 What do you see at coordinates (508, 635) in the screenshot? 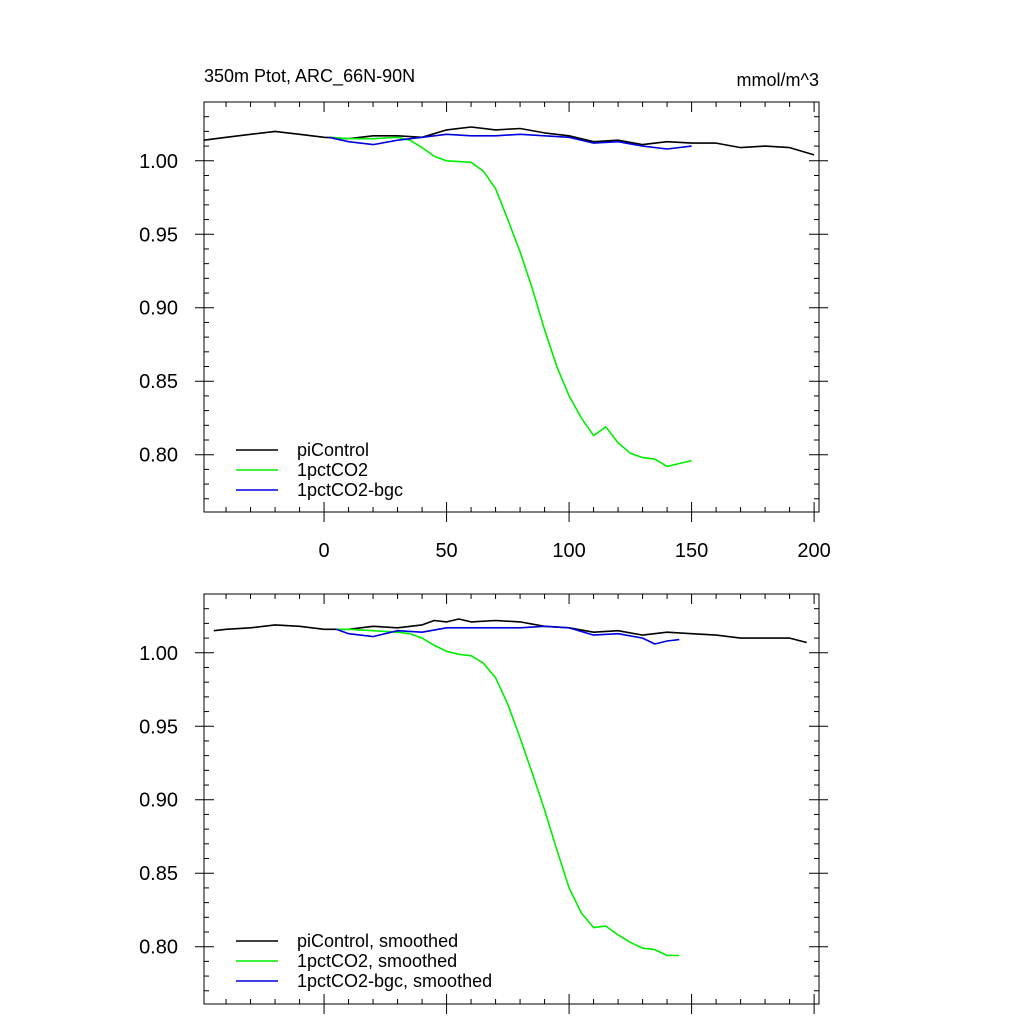
I see `series-line-1pctco2-bgc-smoothed` at bounding box center [508, 635].